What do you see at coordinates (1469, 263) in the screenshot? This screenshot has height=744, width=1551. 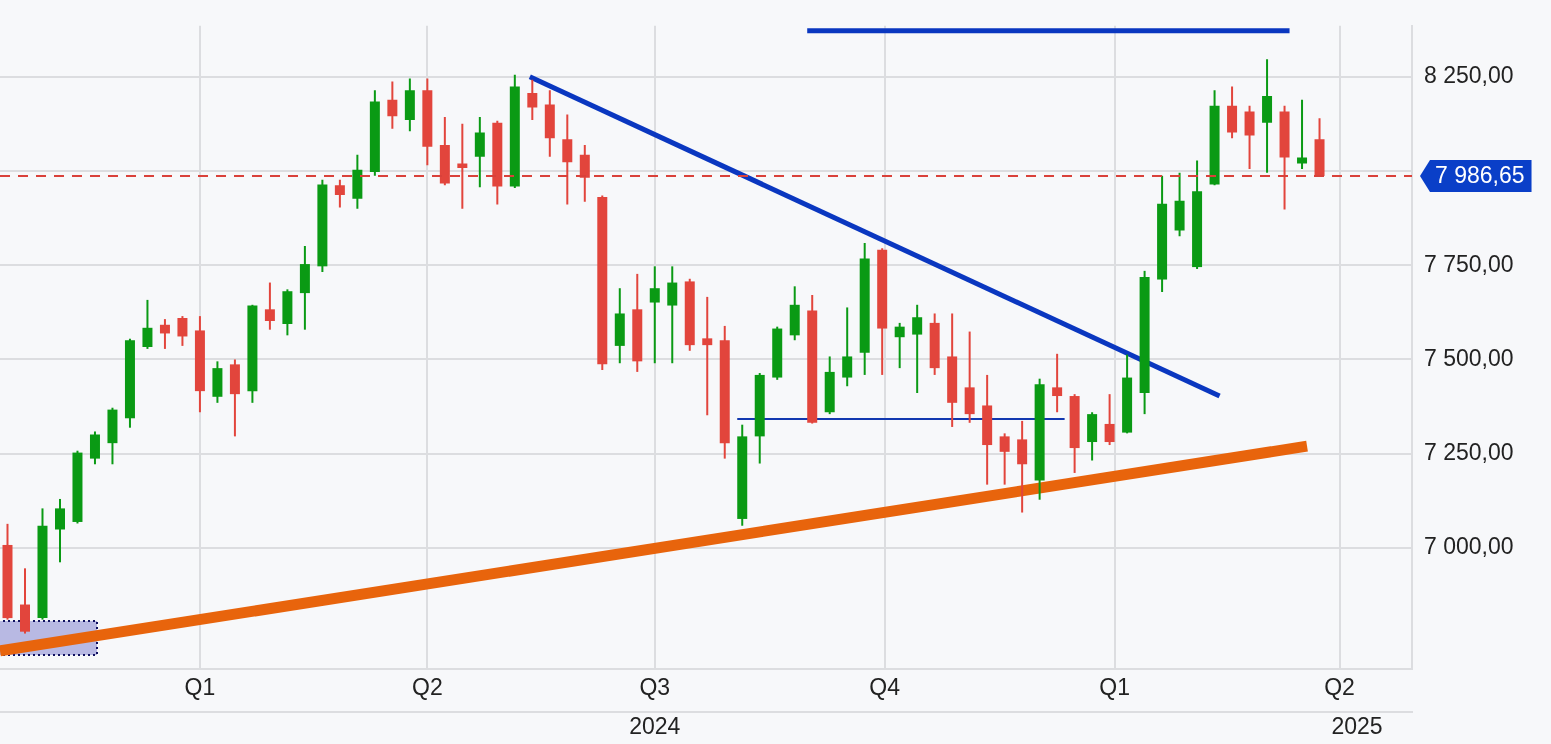 I see `y-tick-label: 7 750,00` at bounding box center [1469, 263].